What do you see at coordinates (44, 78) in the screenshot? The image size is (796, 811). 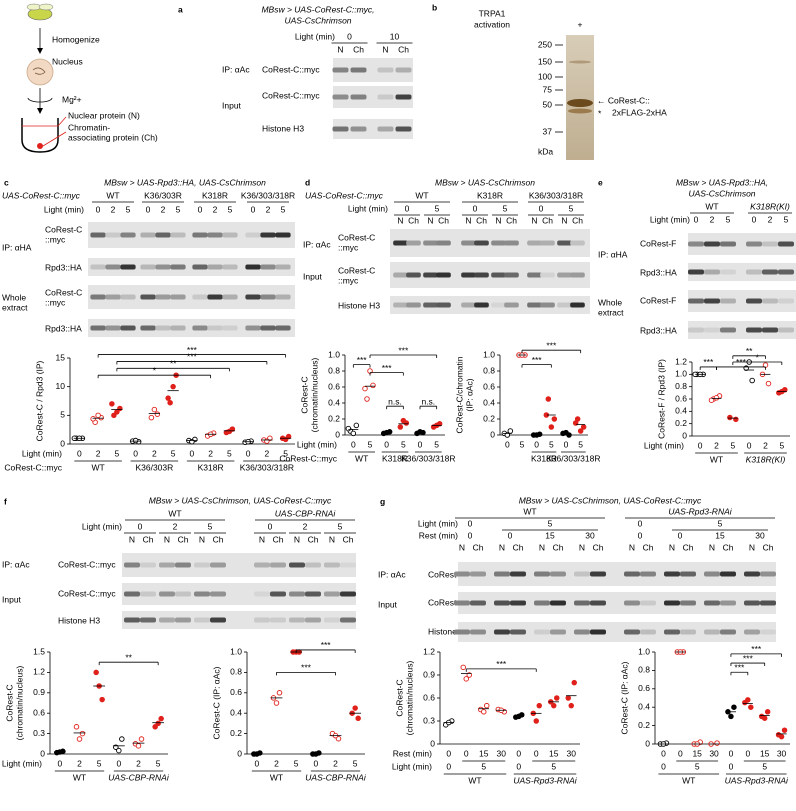 I see `workflow-diagram` at bounding box center [44, 78].